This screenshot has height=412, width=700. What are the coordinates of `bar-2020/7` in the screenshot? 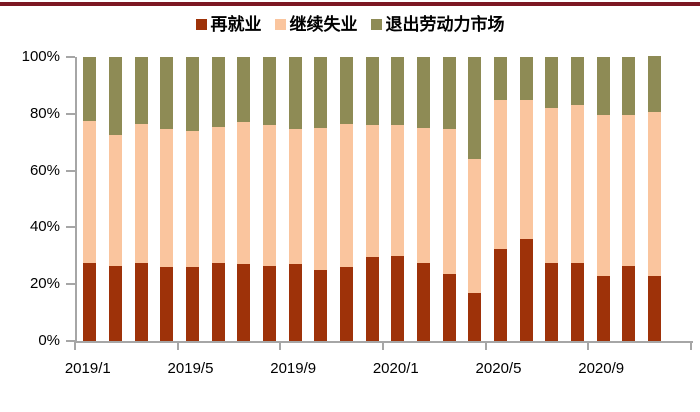 It's located at (552, 199).